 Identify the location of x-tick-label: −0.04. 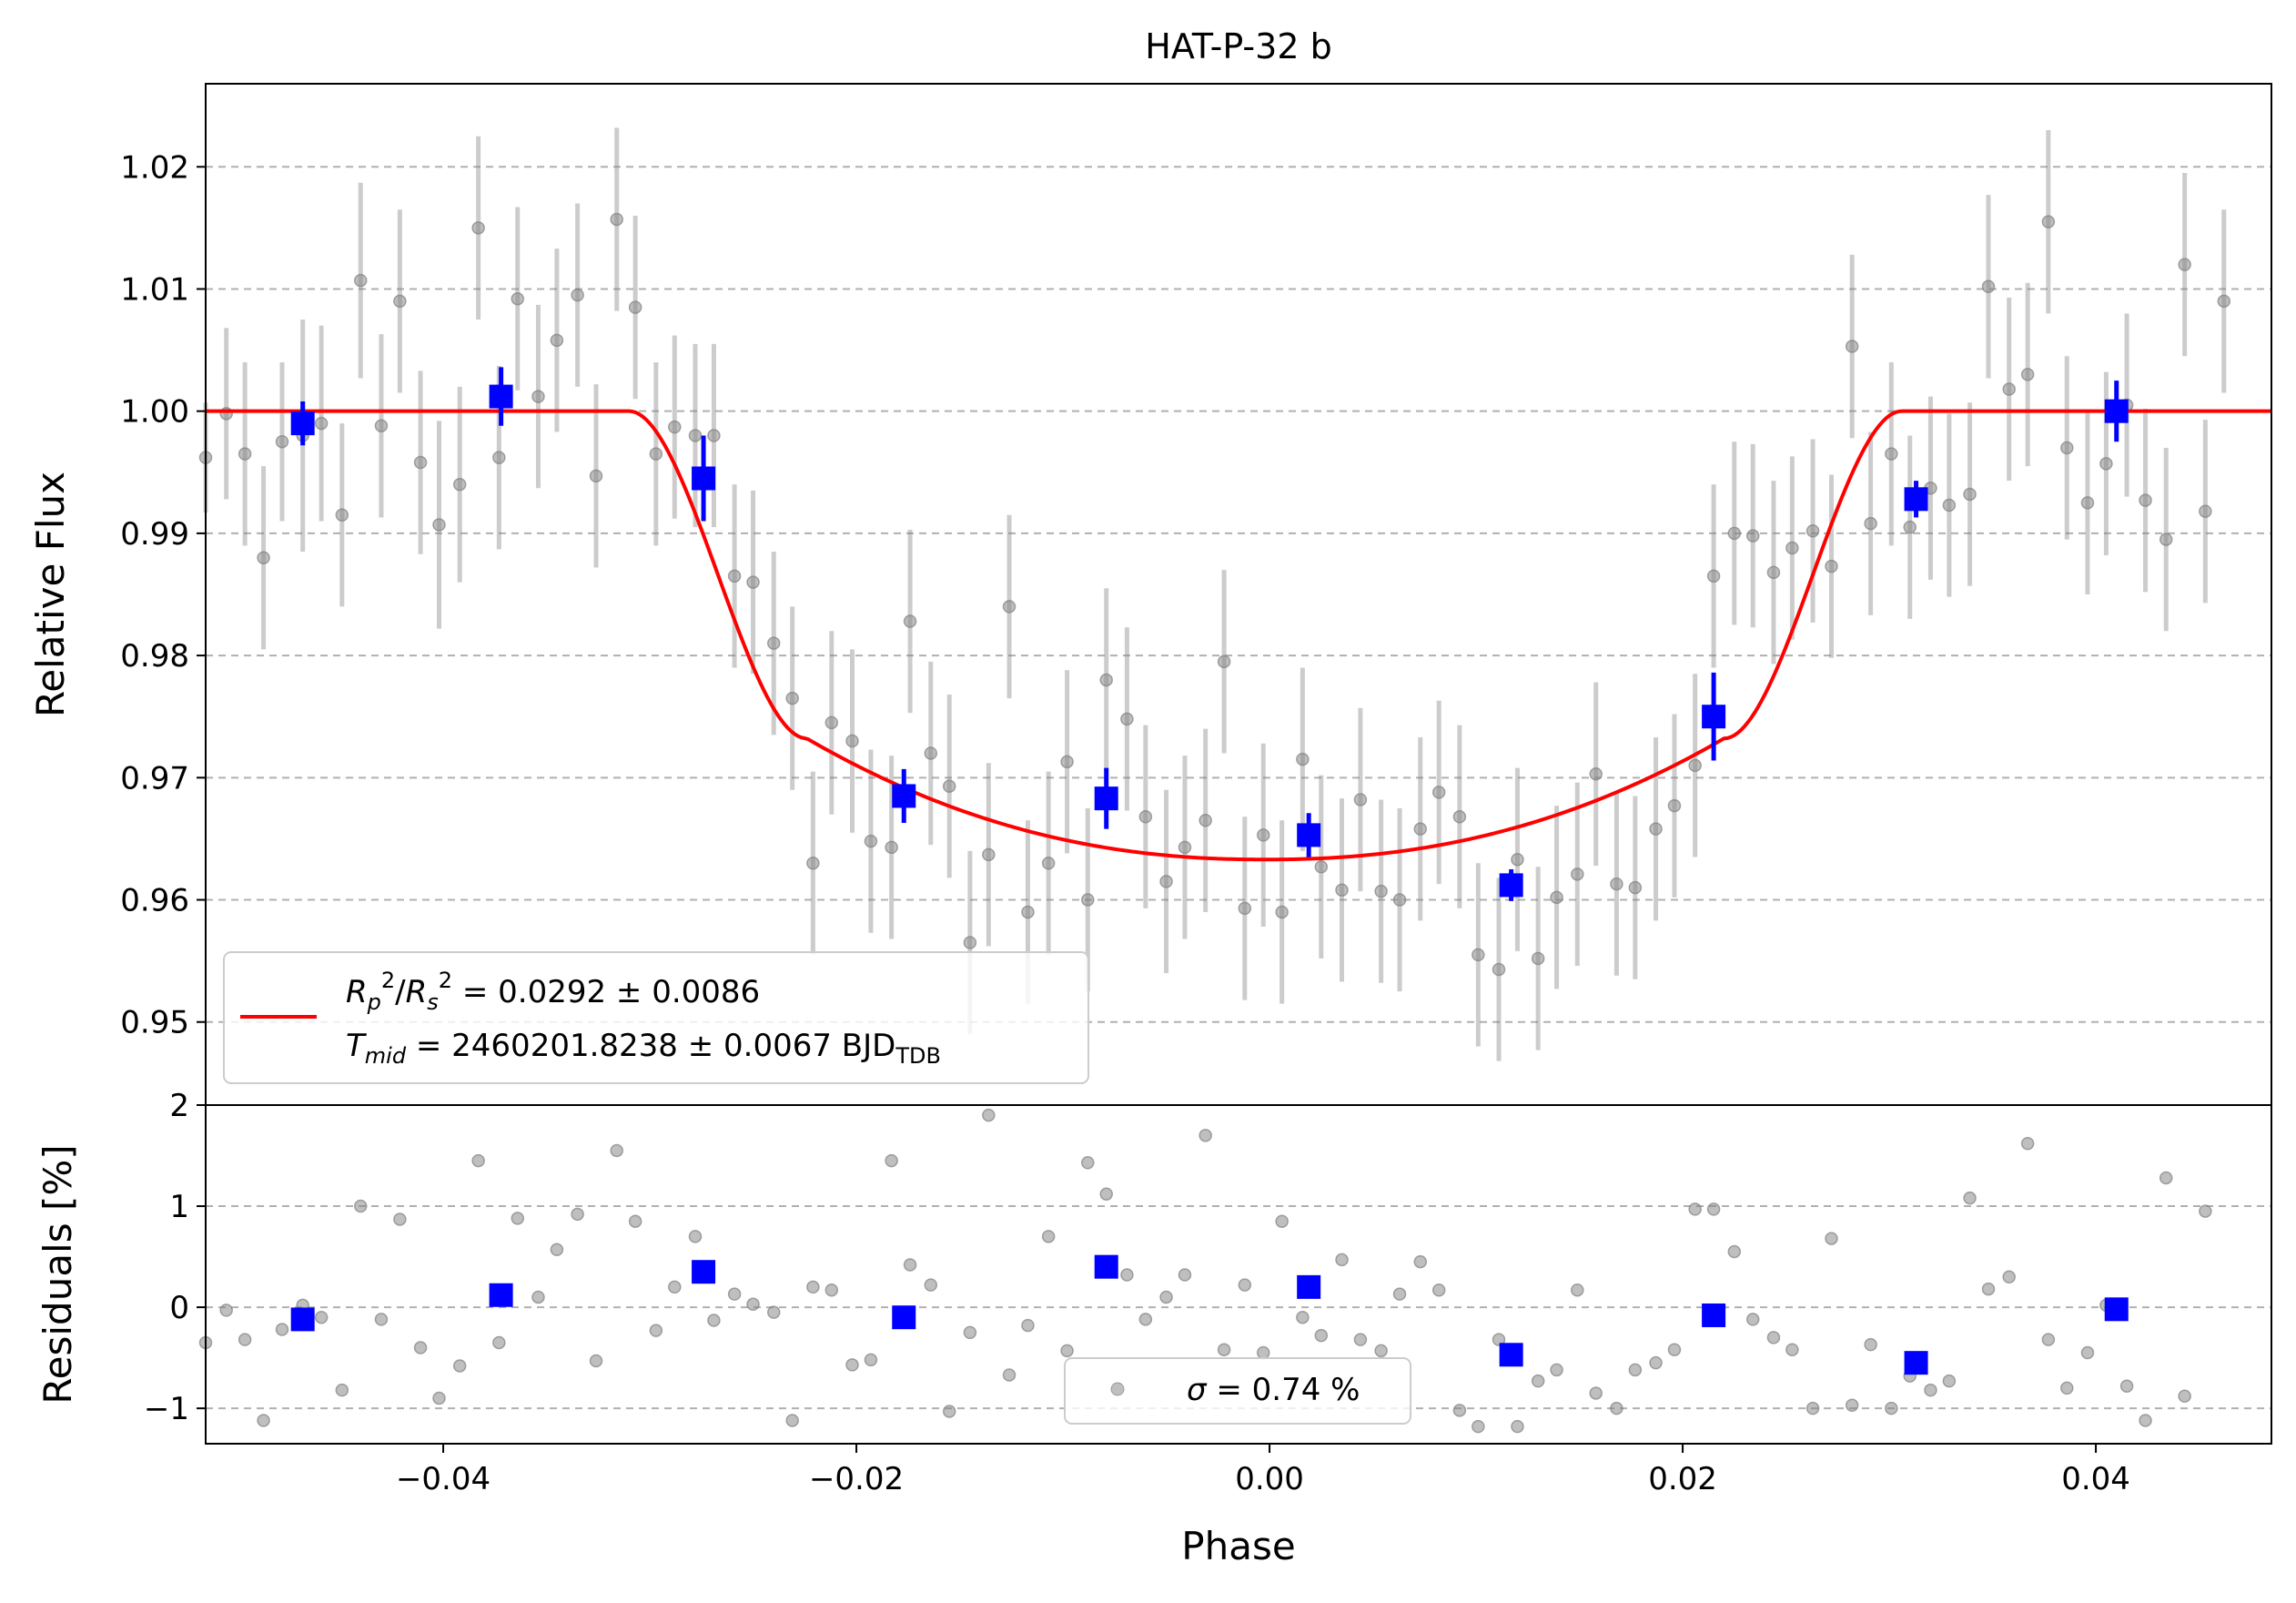
(443, 1479).